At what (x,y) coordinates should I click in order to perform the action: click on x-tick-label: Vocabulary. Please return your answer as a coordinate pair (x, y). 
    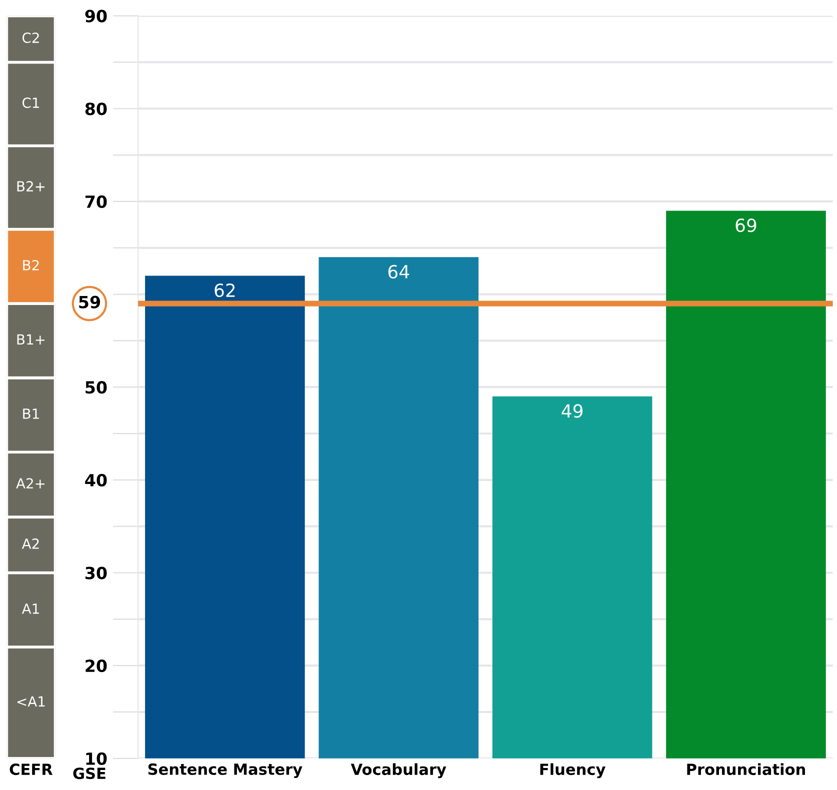
    Looking at the image, I should click on (398, 770).